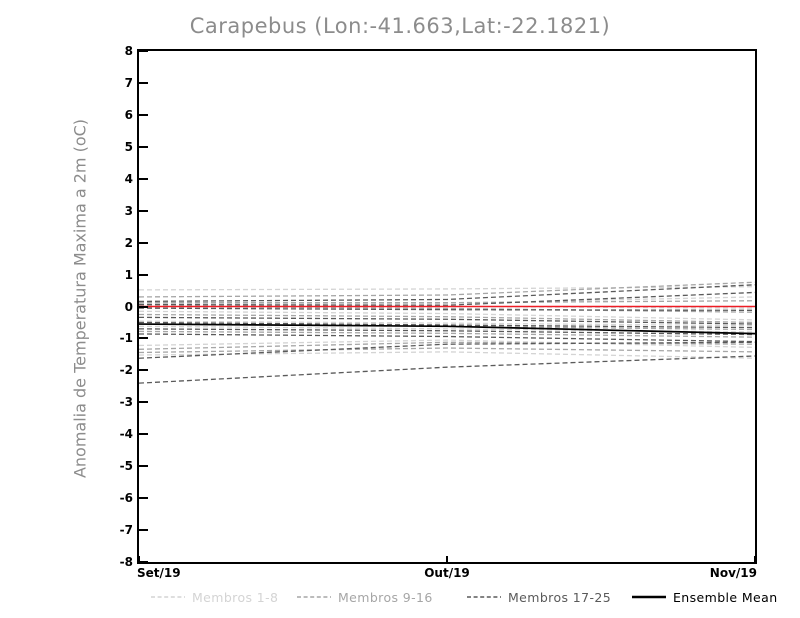  I want to click on y-tick-label: 0, so click(128, 306).